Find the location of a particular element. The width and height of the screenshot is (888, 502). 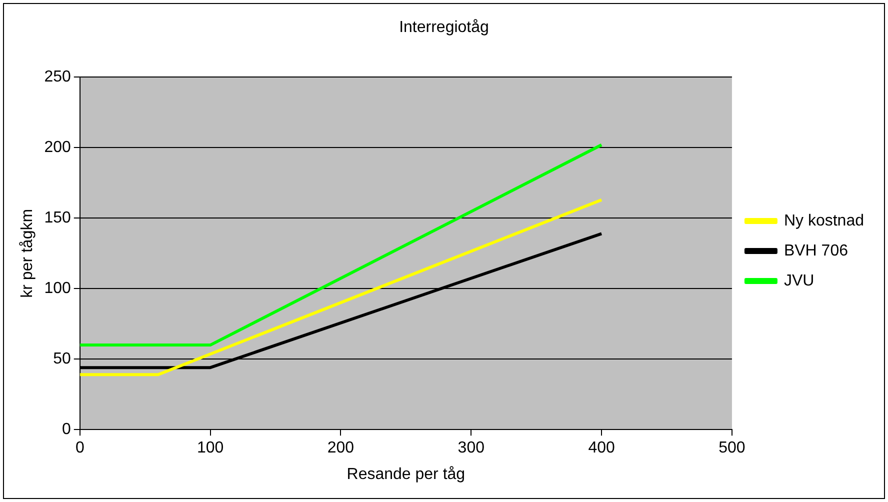

legend-label: Ny kostnad is located at coordinates (824, 221).